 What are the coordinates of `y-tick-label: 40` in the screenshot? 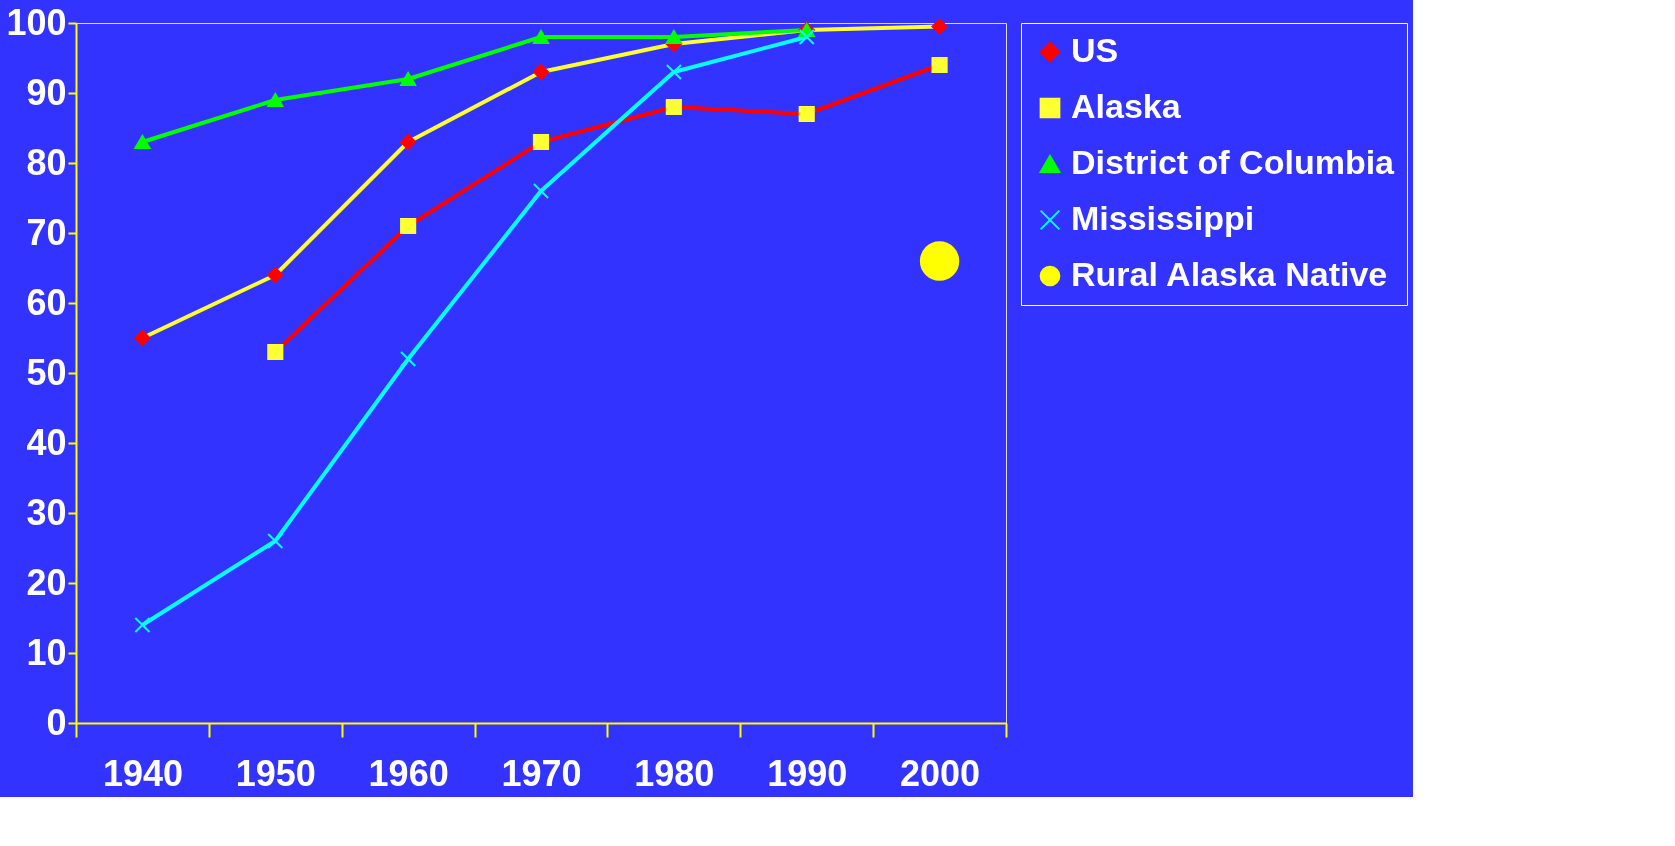 It's located at (46, 442).